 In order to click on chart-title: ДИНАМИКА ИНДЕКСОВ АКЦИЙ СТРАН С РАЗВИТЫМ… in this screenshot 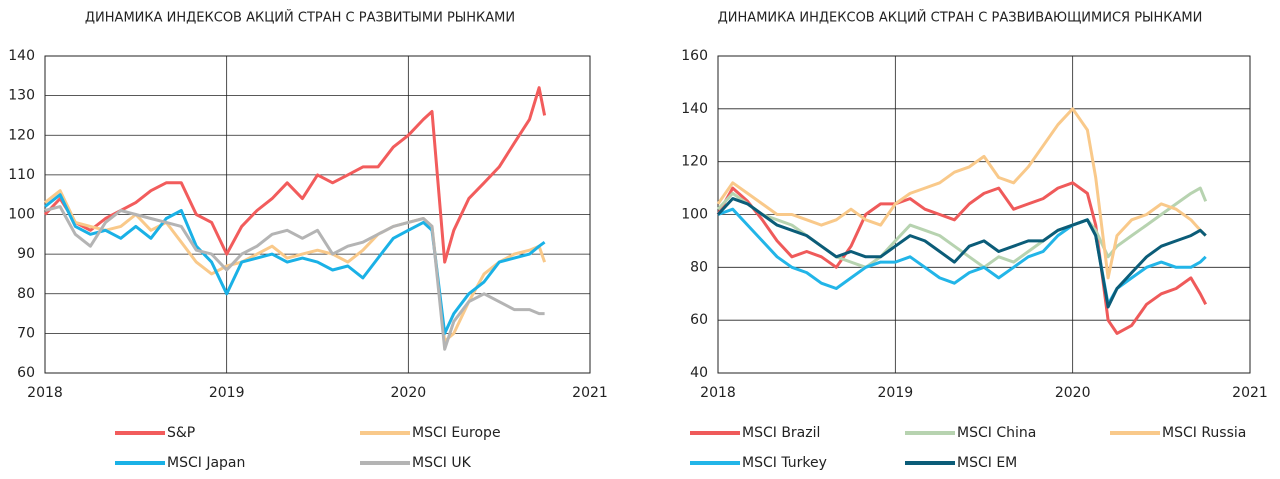, I will do `click(300, 18)`.